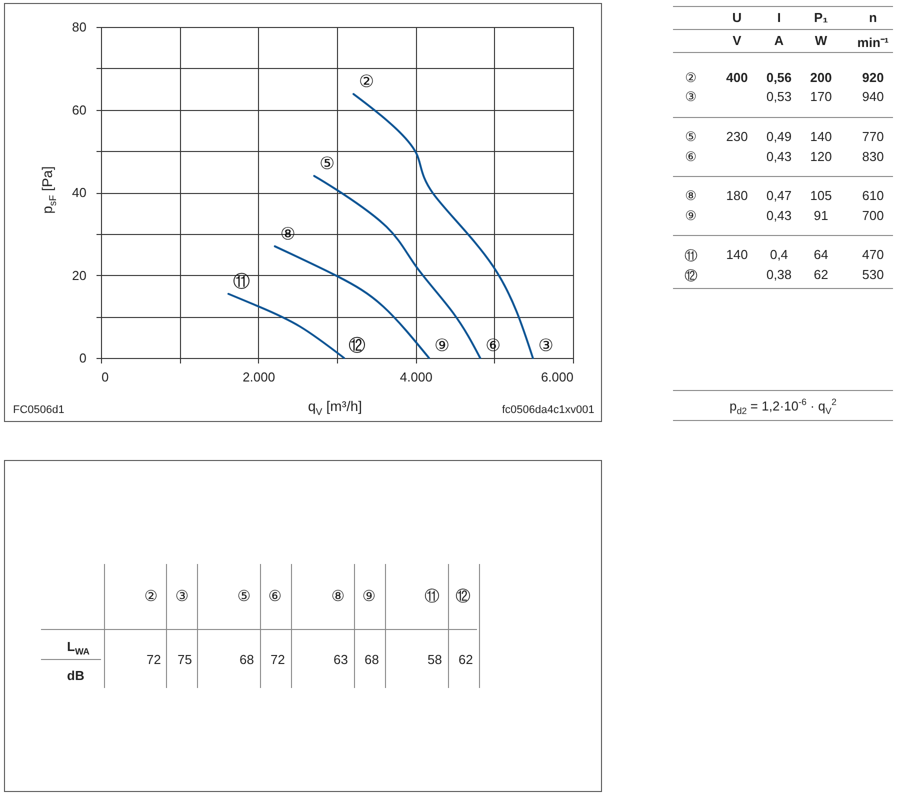 The width and height of the screenshot is (900, 797). I want to click on text: A, so click(779, 40).